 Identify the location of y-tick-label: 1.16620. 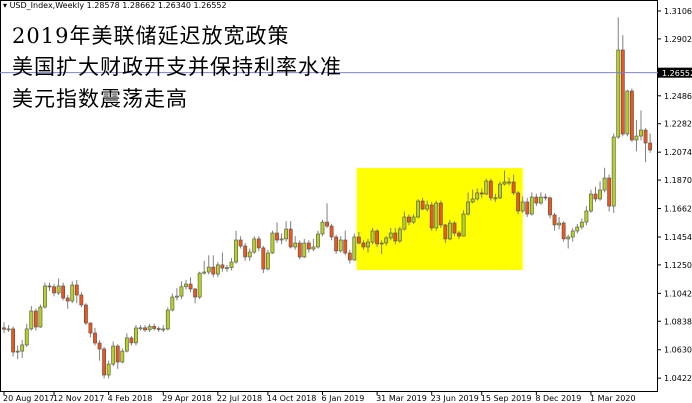
(678, 209).